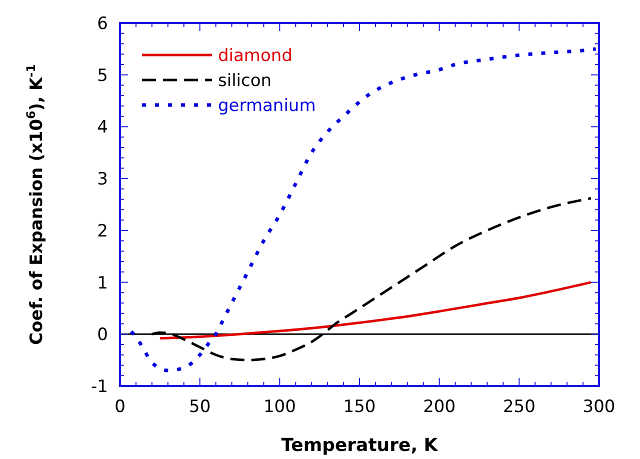 This screenshot has width=640, height=459. I want to click on y-tick-label: 3, so click(102, 180).